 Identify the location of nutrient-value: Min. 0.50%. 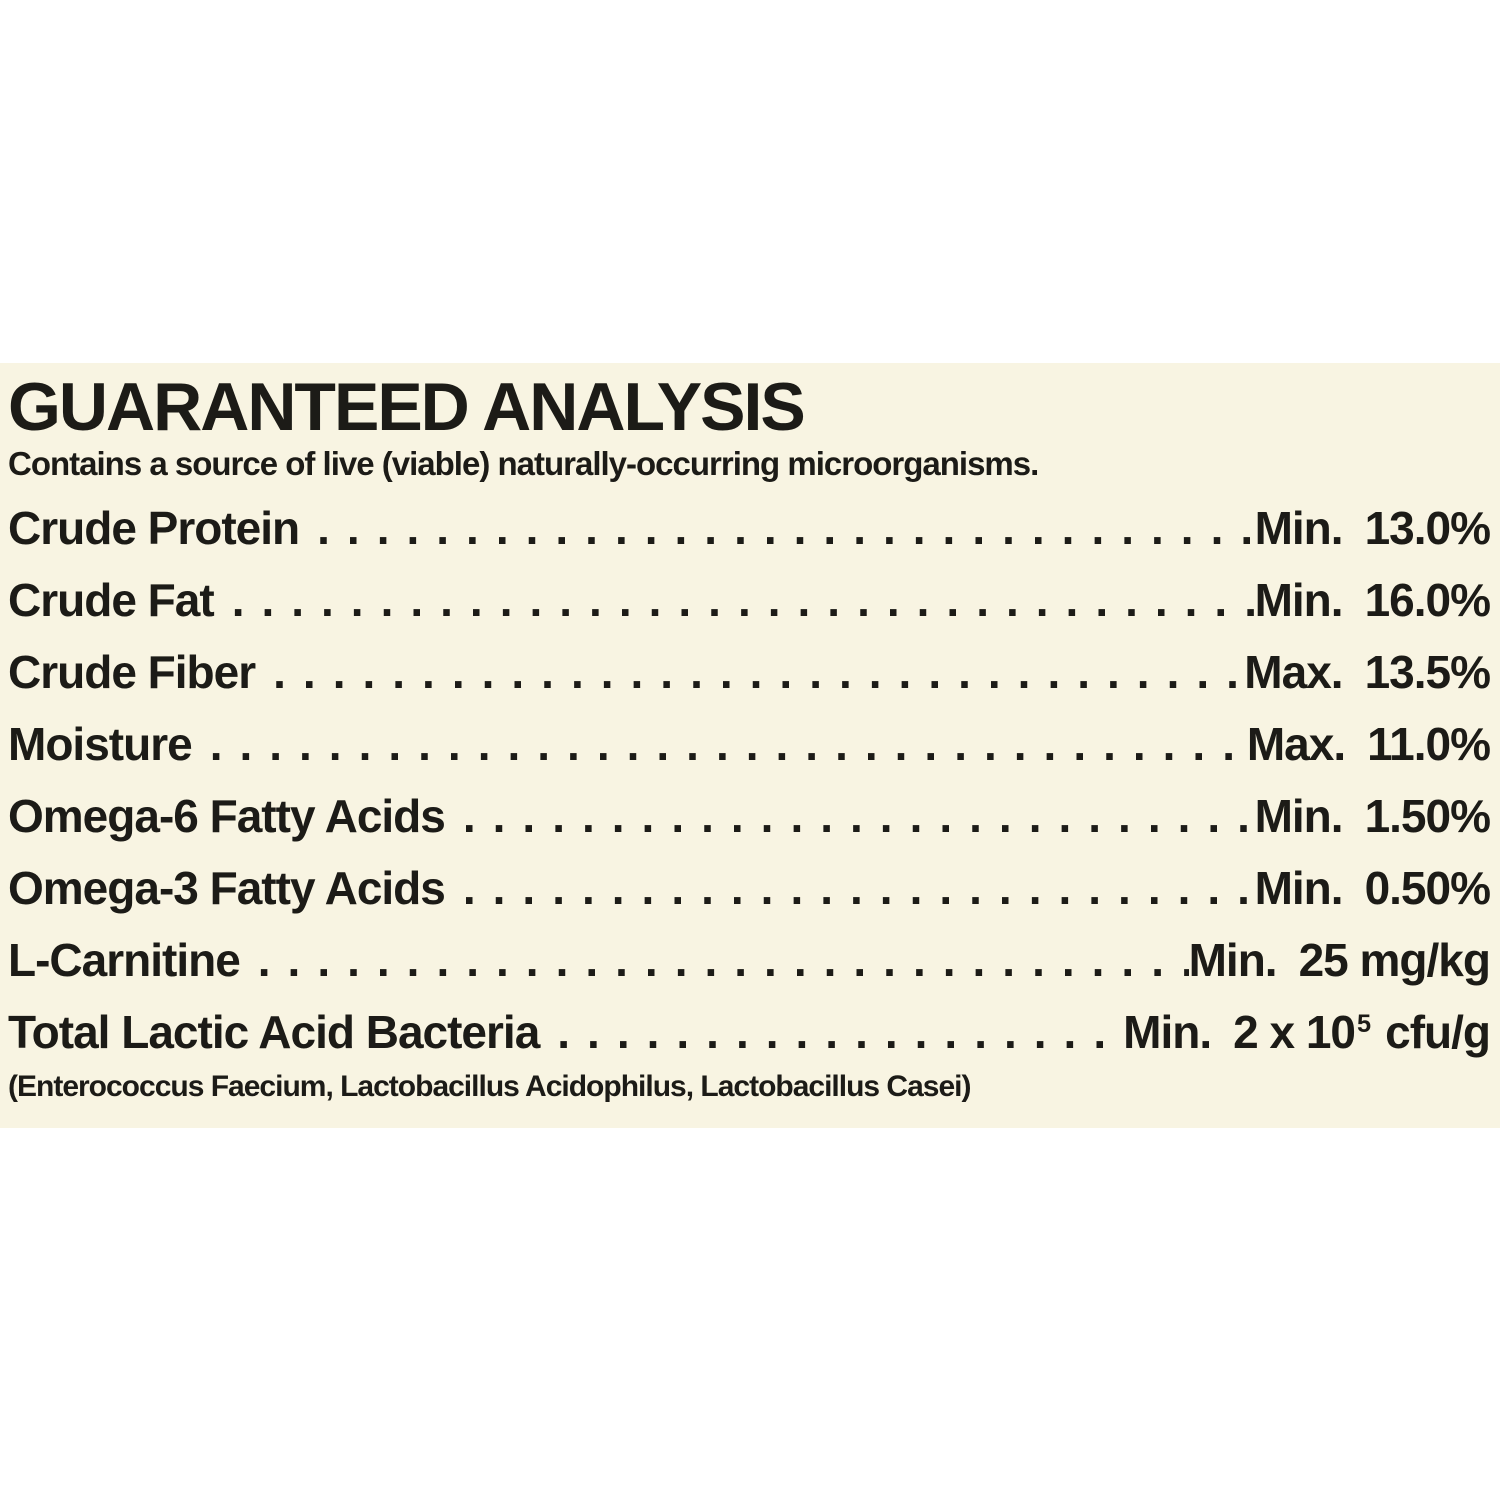
(1372, 888).